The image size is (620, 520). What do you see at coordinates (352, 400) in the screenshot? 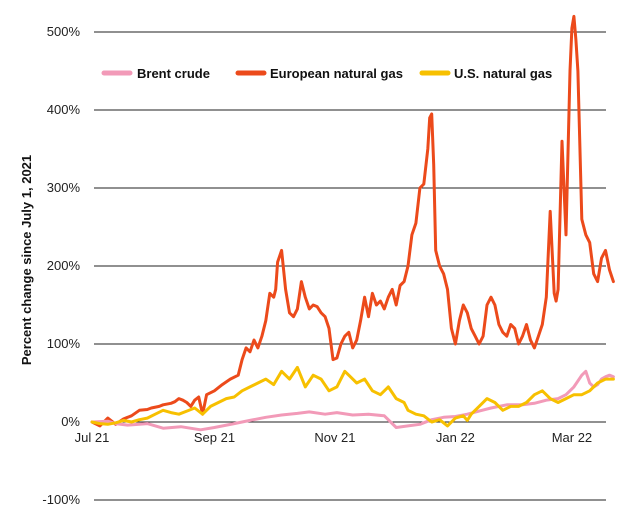
I see `series-line-brent-crude` at bounding box center [352, 400].